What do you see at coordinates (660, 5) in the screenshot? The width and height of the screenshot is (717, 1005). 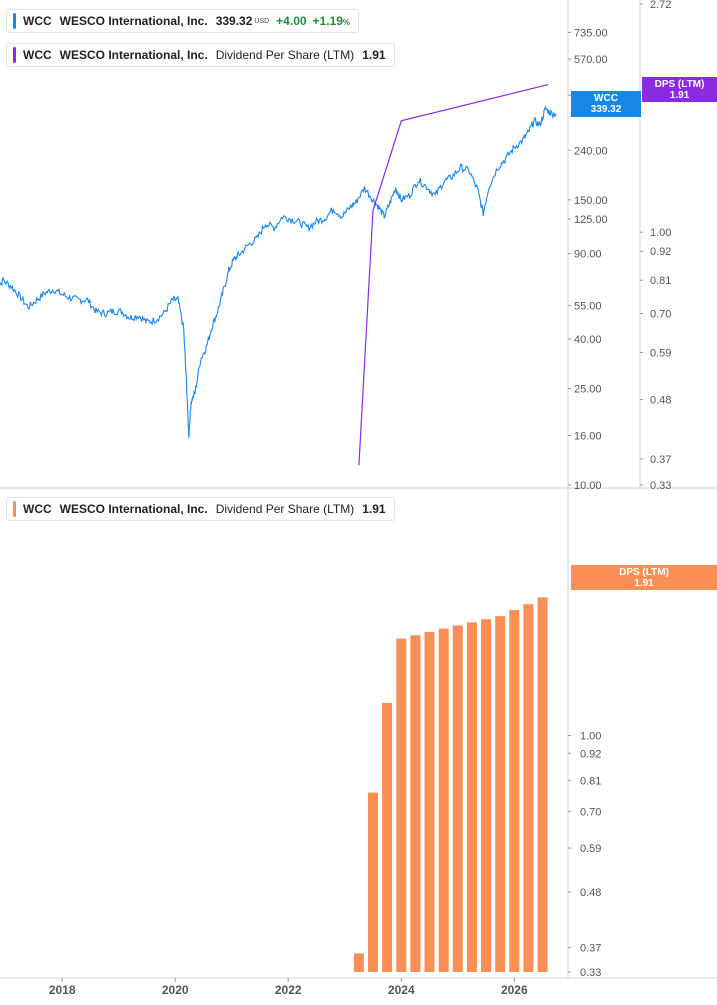 I see `right-axis-label-0: 2.72` at bounding box center [660, 5].